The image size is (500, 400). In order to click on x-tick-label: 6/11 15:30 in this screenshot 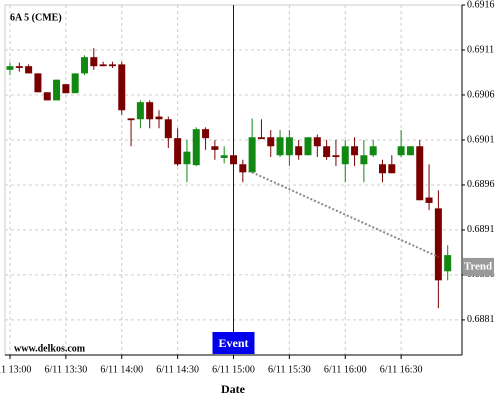, I will do `click(289, 369)`.